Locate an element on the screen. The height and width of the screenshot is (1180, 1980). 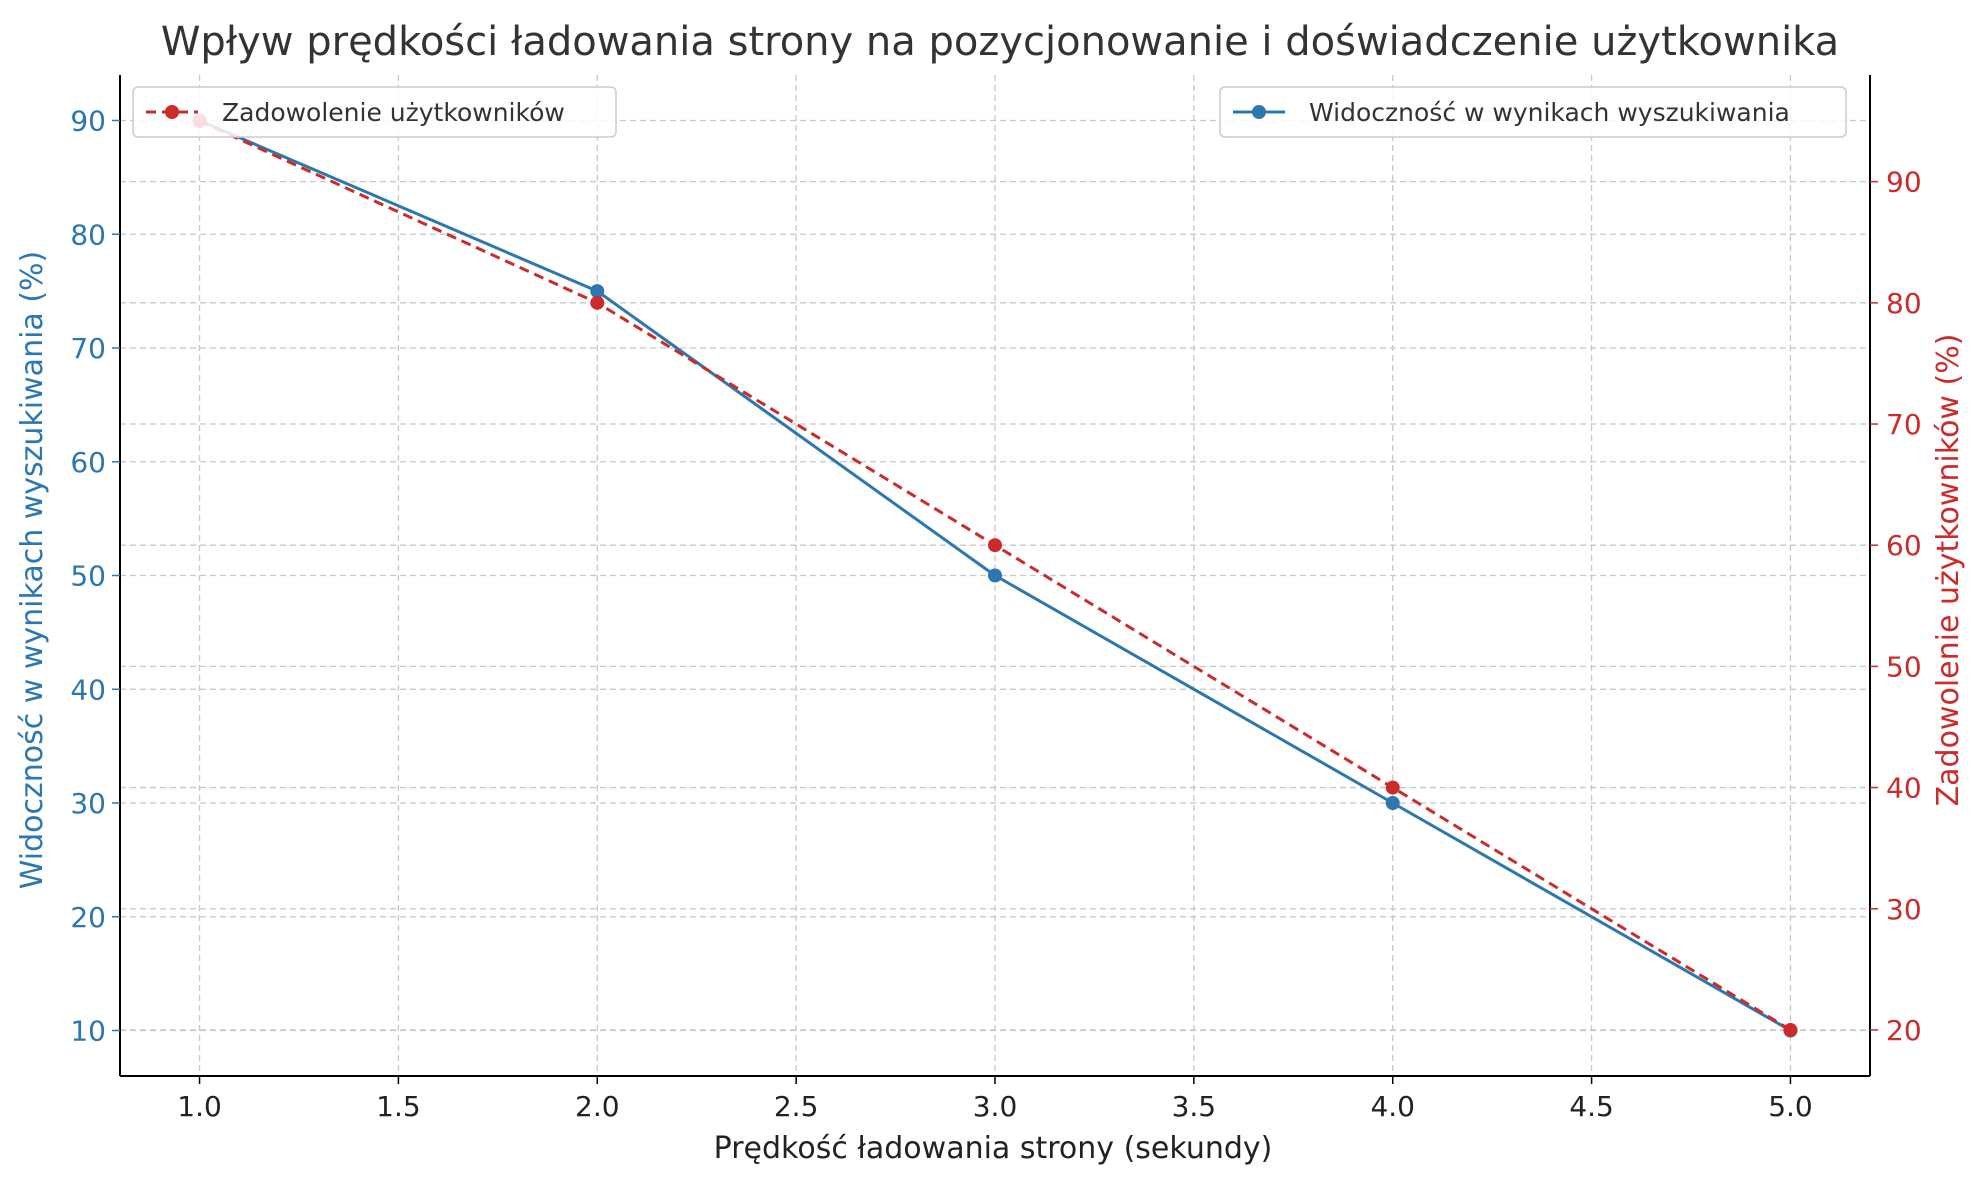
legend-label-widocznosc: Widoczność w wynikach wyszukiwania is located at coordinates (1549, 112).